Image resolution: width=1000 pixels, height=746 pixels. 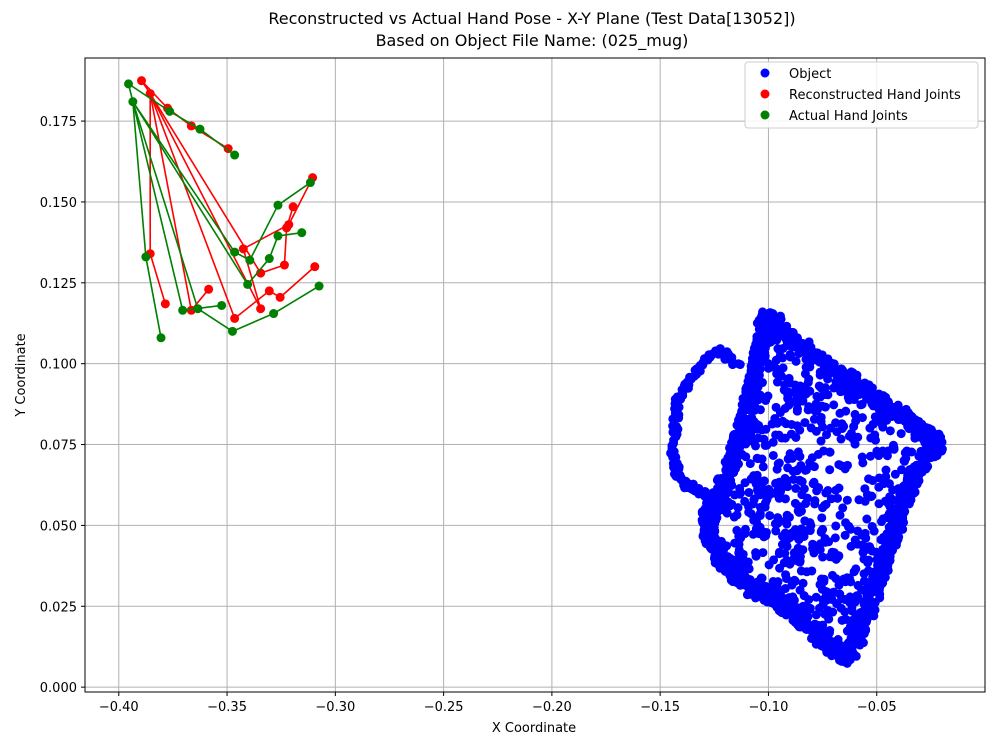 I want to click on object-point-cloud, so click(x=806, y=487).